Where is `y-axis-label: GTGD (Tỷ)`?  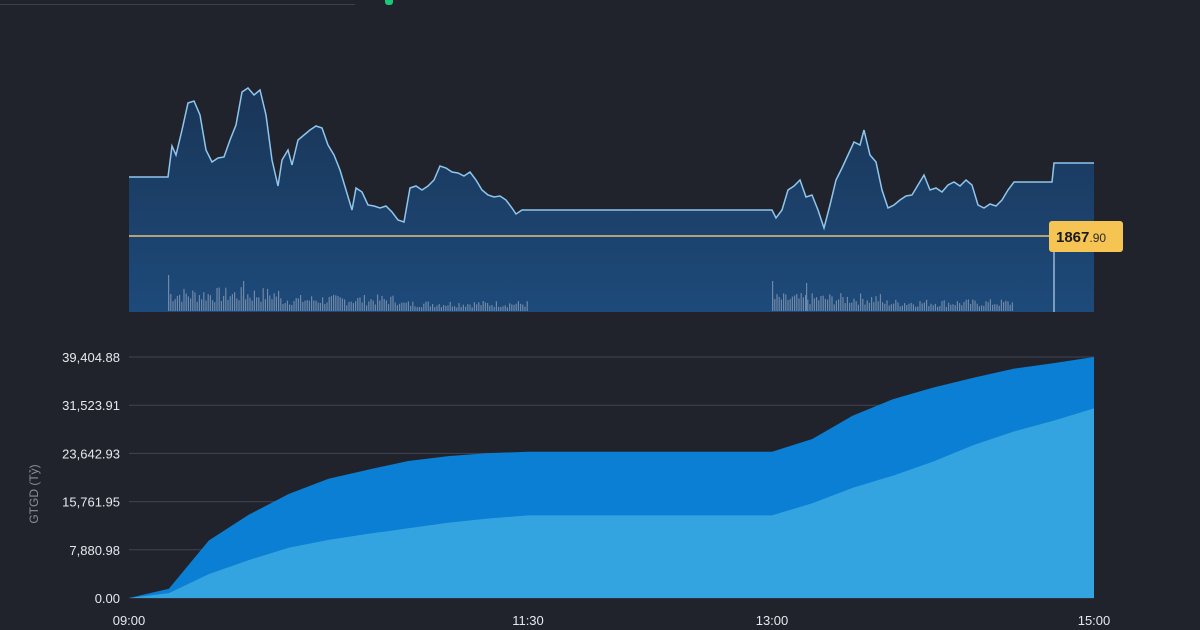
y-axis-label: GTGD (Tỷ) is located at coordinates (34, 493).